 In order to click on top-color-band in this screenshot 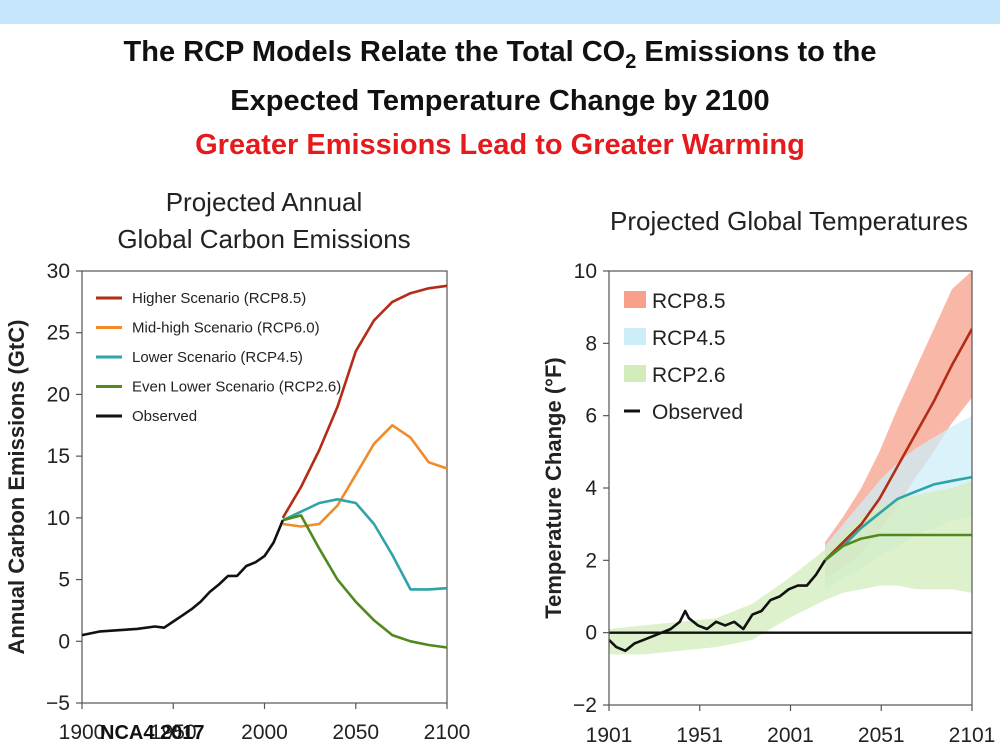, I will do `click(500, 12)`.